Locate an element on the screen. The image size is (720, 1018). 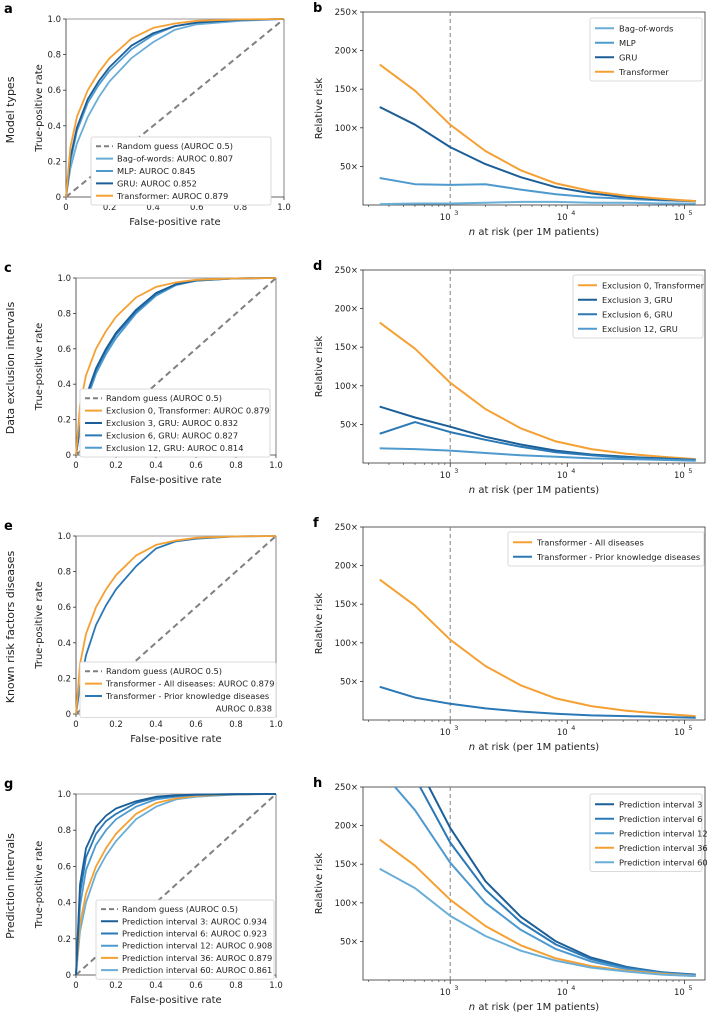
rr-line-transformer-prior-knowledge-diseases is located at coordinates (537, 702).